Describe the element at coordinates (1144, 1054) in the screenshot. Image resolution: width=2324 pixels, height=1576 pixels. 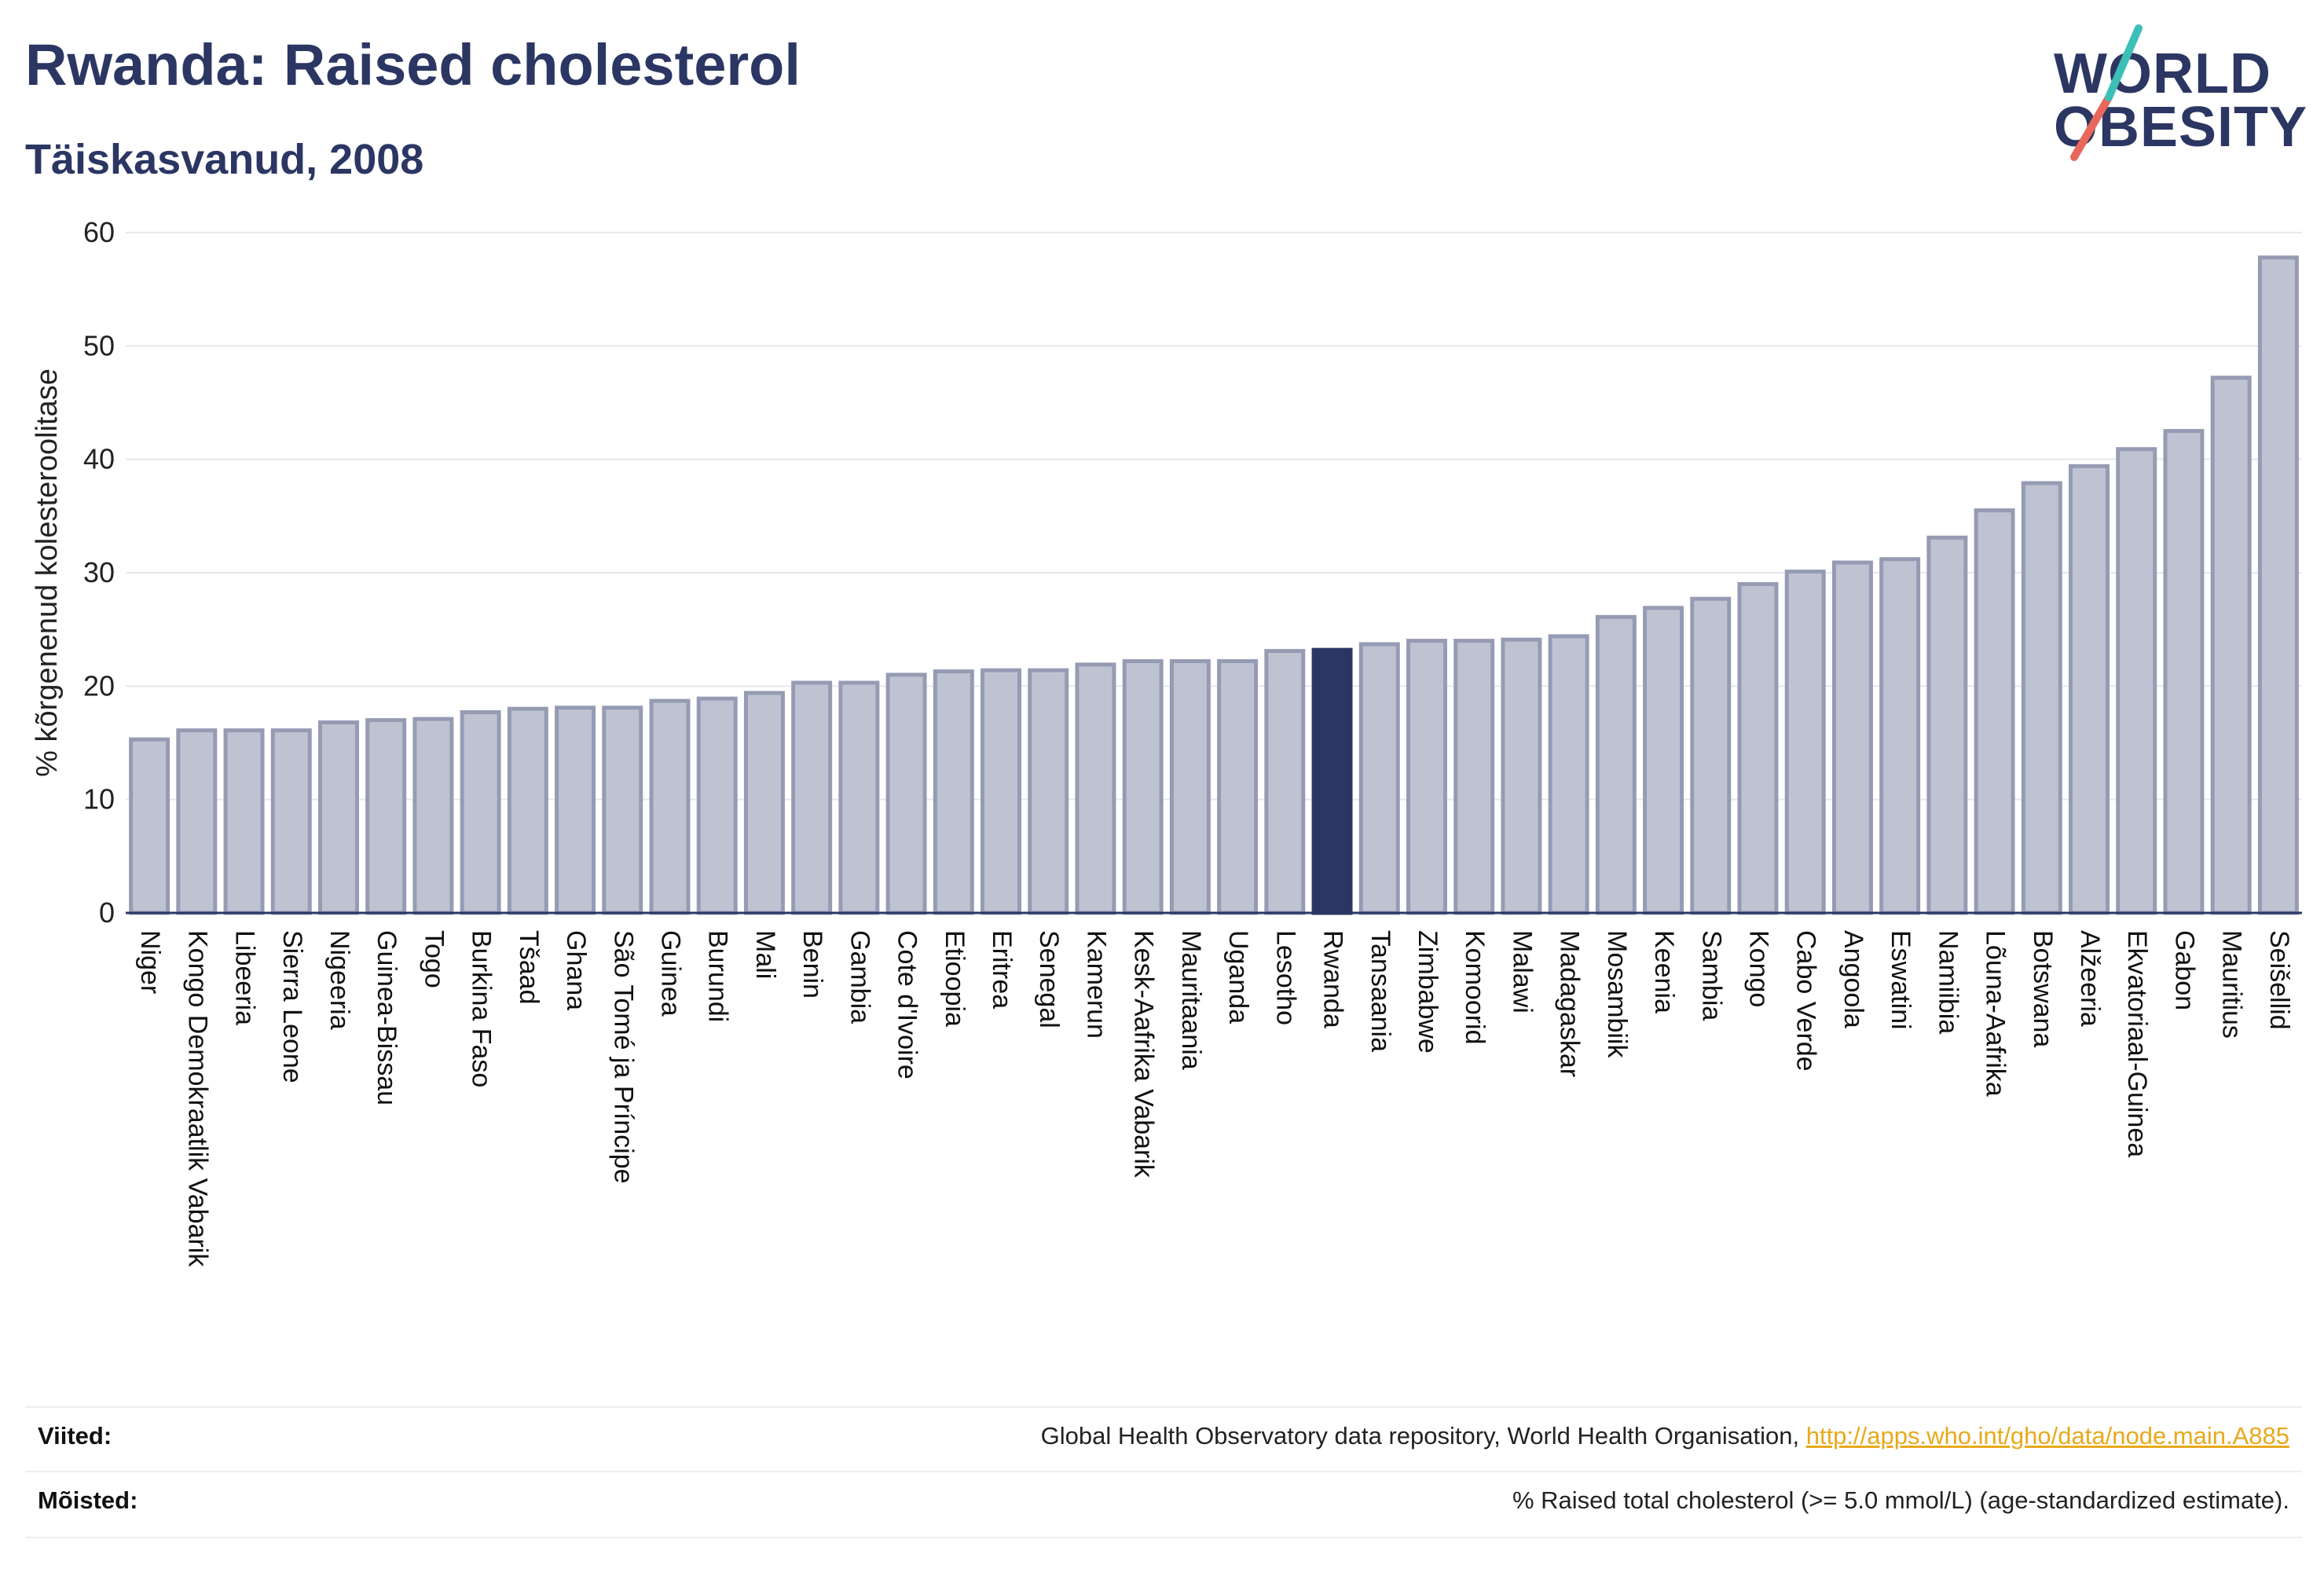
I see `x-tick-label: Kesk-Aafrika Vabarik` at that location.